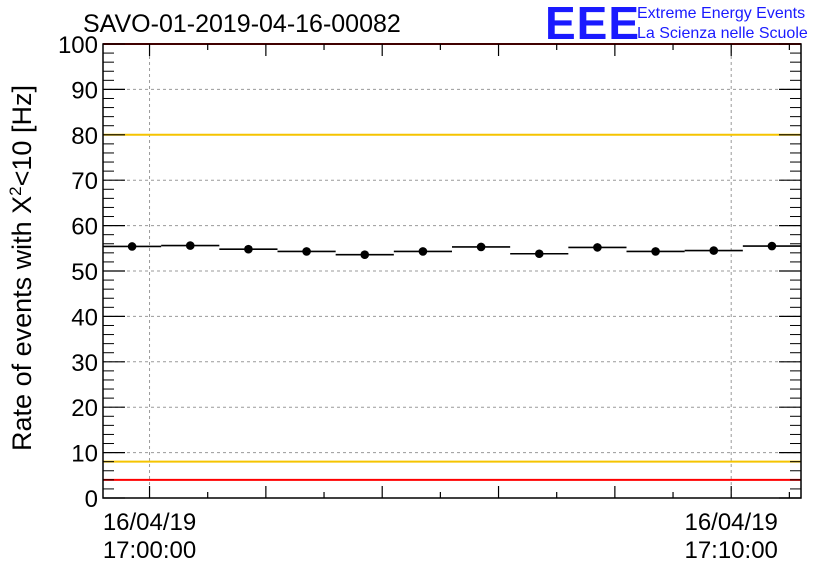 This screenshot has height=572, width=836. What do you see at coordinates (78, 45) in the screenshot?
I see `y-tick-label: 100` at bounding box center [78, 45].